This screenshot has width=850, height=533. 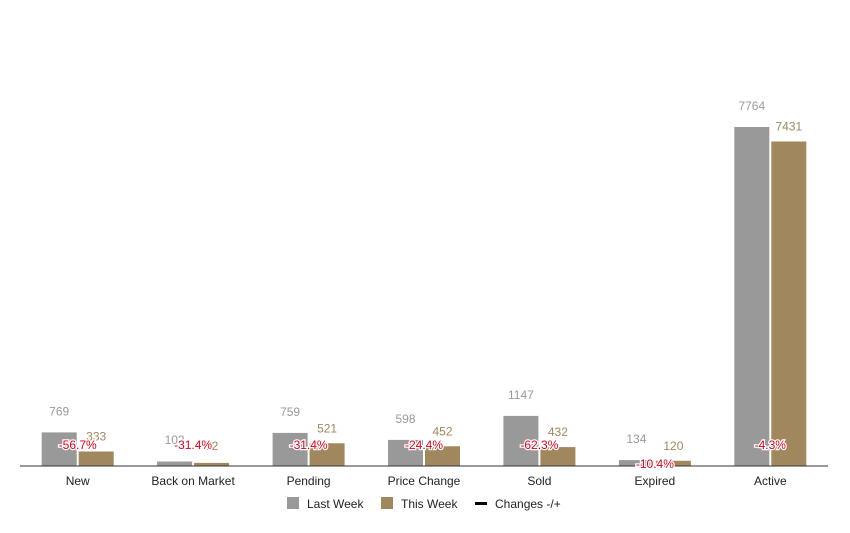 I want to click on bar-last-week-pending, so click(x=290, y=449).